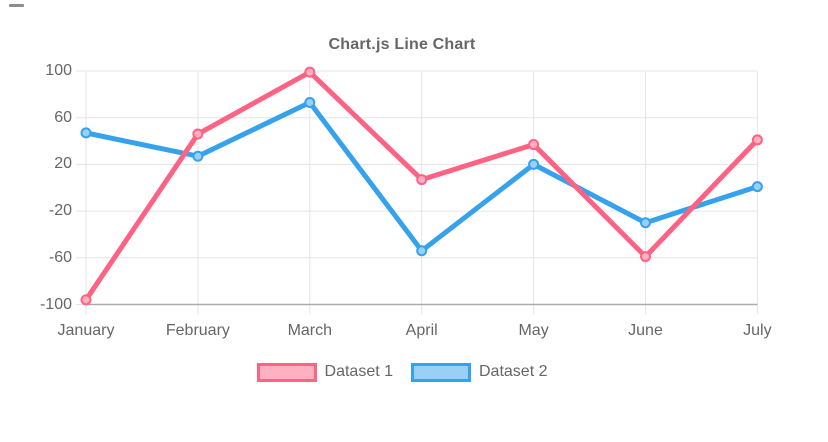 The image size is (828, 442). What do you see at coordinates (402, 372) in the screenshot?
I see `legend: Dataset 1 Dataset 2` at bounding box center [402, 372].